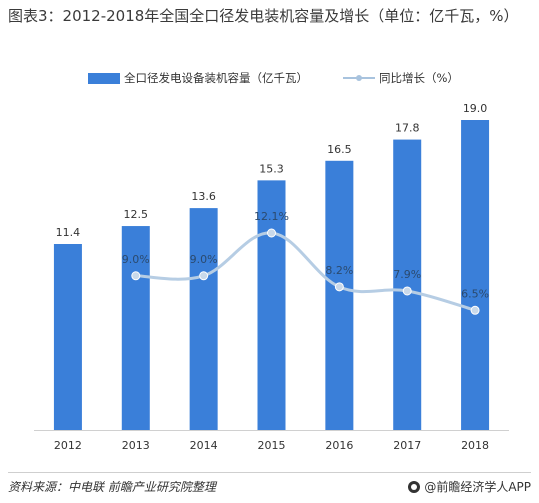 This screenshot has width=539, height=503. What do you see at coordinates (407, 445) in the screenshot?
I see `x-tick-label-2017: 2017` at bounding box center [407, 445].